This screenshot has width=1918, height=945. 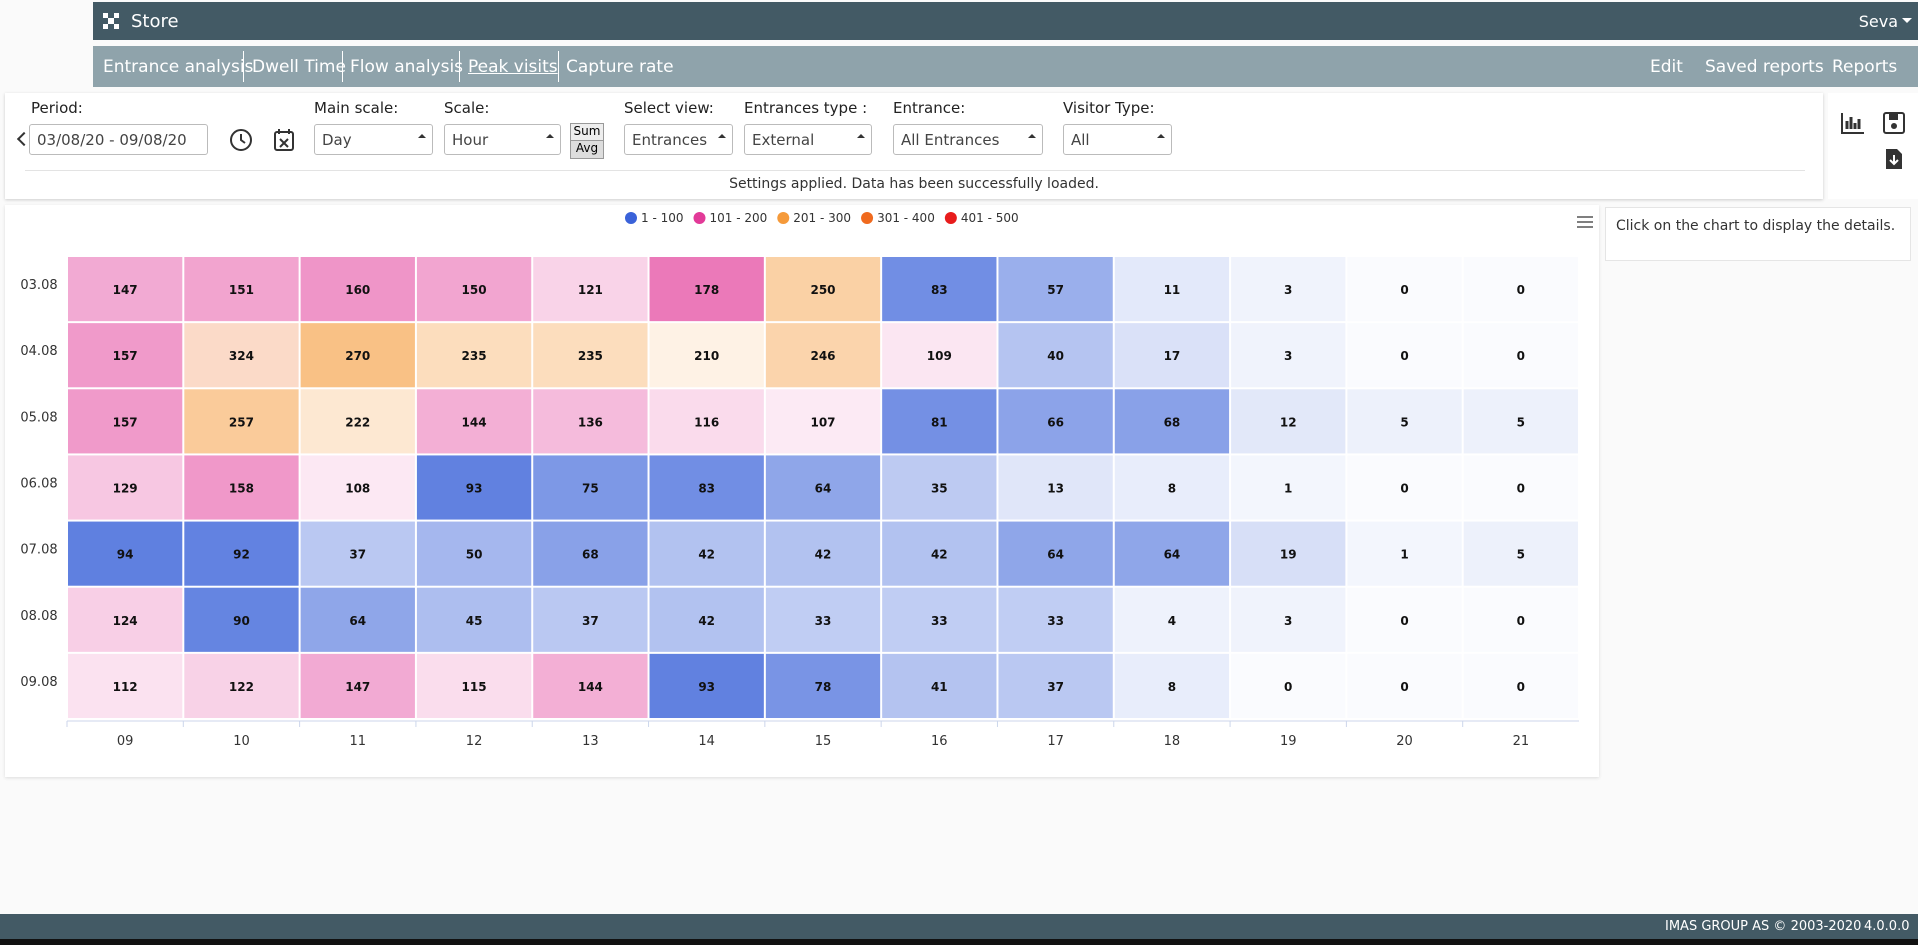 What do you see at coordinates (1585, 222) in the screenshot?
I see `chart-menu` at bounding box center [1585, 222].